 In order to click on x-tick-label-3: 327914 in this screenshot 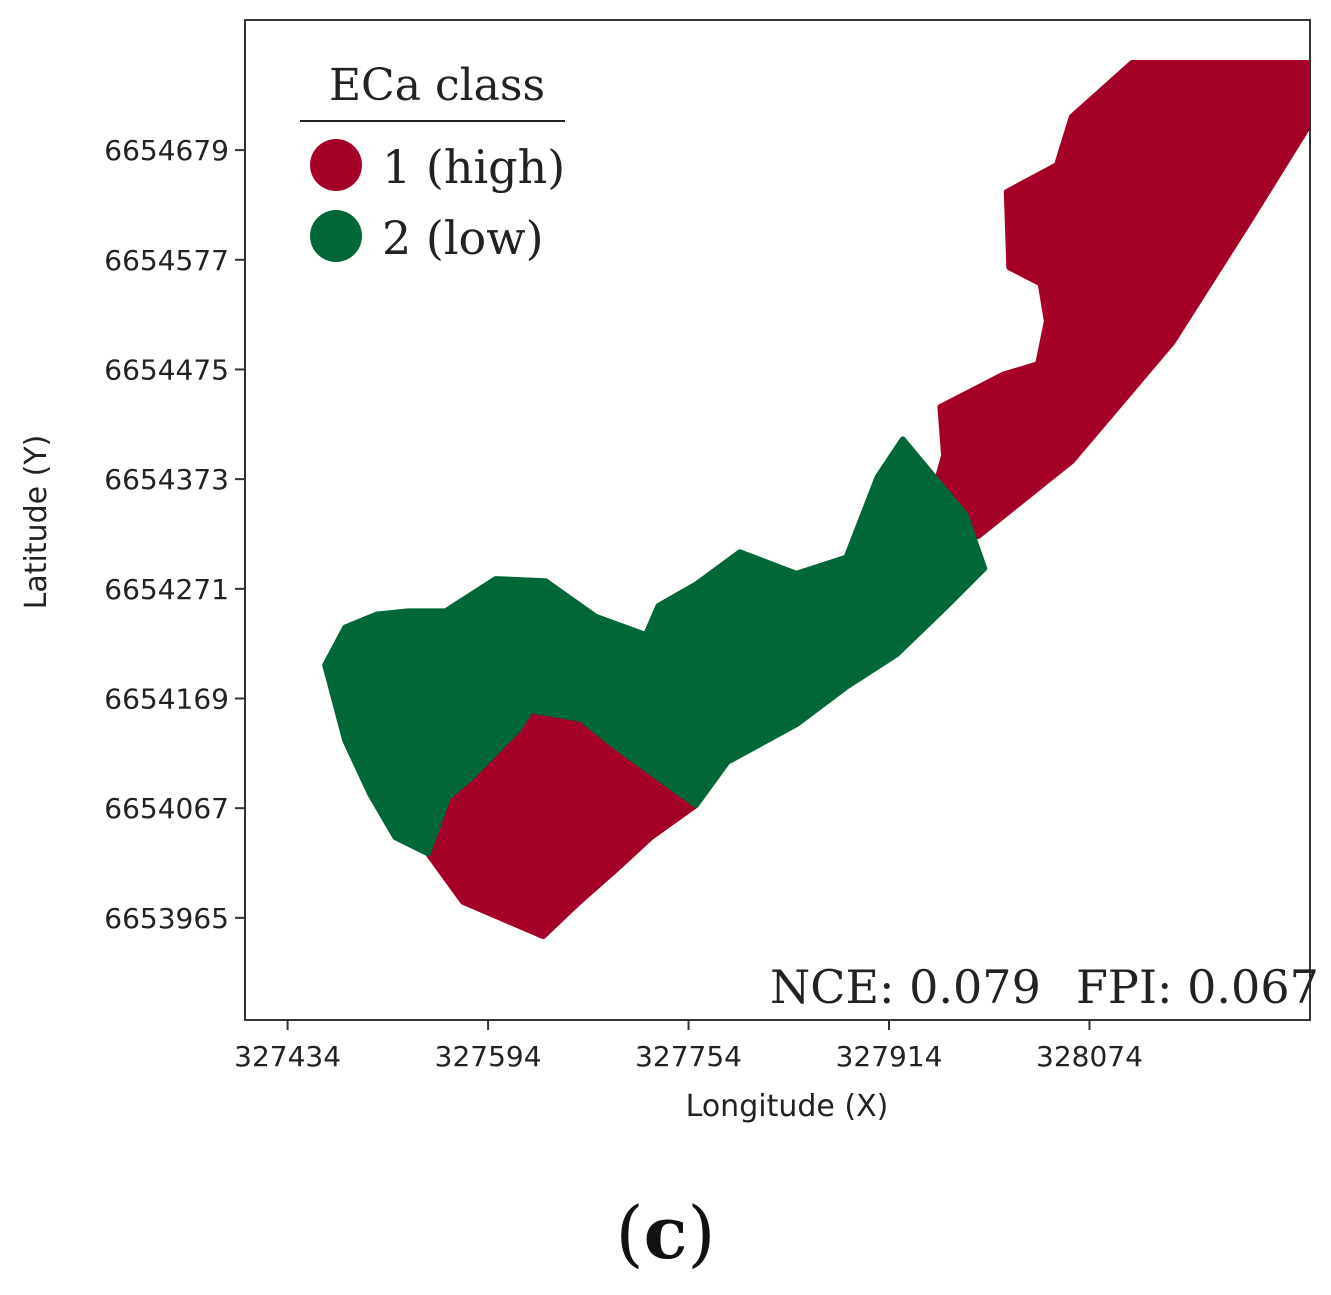, I will do `click(889, 1056)`.